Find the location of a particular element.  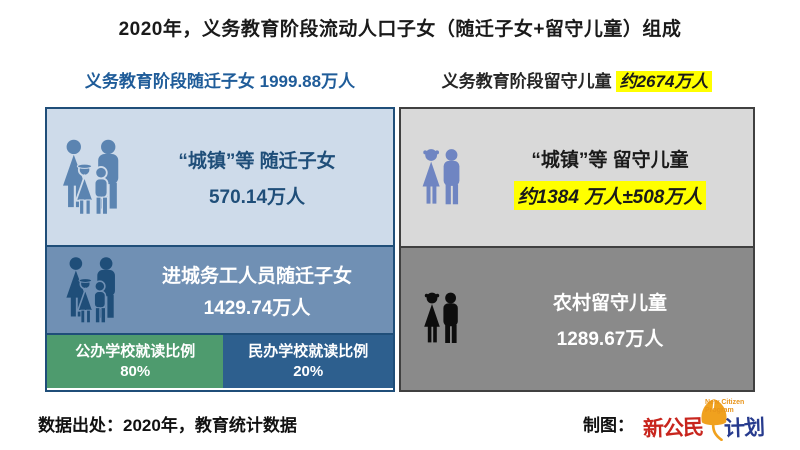

urban-migrant-box: “城镇”等 随迁子女 570.14万人 is located at coordinates (220, 178).